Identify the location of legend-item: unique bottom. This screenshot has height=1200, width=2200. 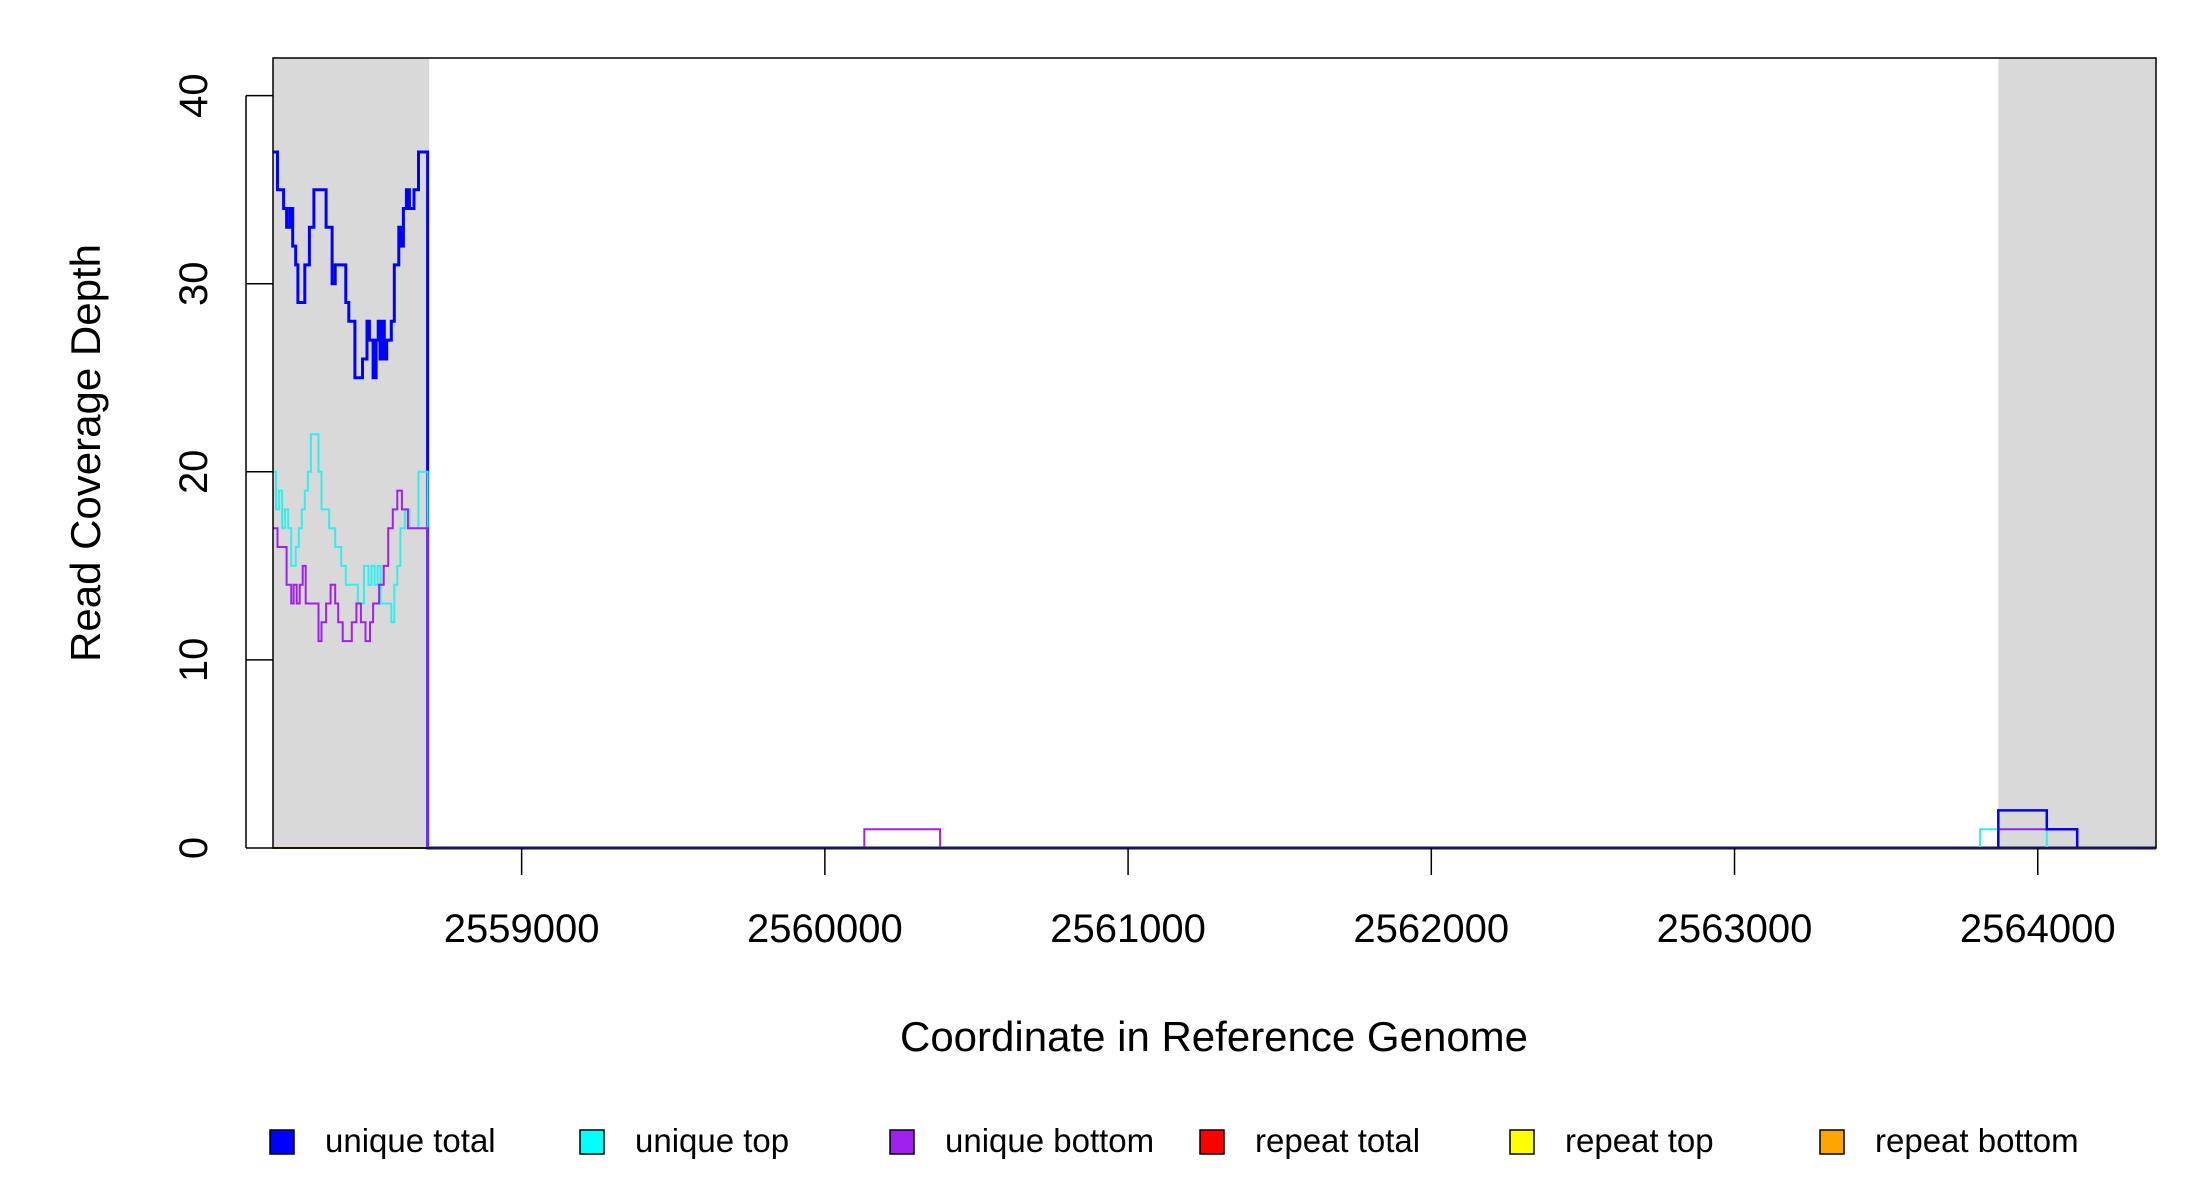
(1021, 1140).